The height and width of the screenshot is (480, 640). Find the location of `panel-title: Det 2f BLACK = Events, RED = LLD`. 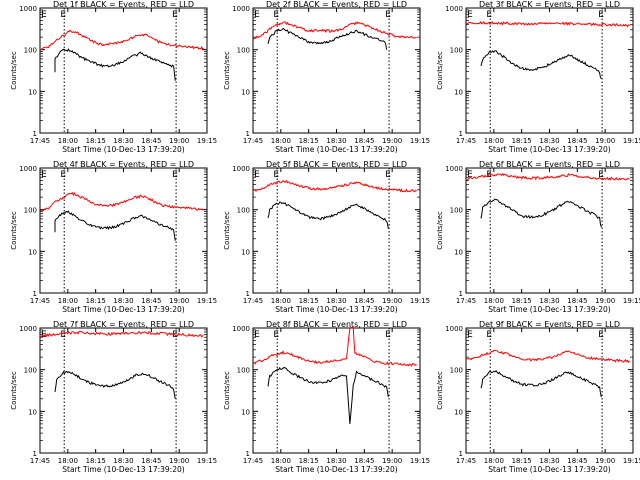

panel-title: Det 2f BLACK = Events, RED = LLD is located at coordinates (336, 4).